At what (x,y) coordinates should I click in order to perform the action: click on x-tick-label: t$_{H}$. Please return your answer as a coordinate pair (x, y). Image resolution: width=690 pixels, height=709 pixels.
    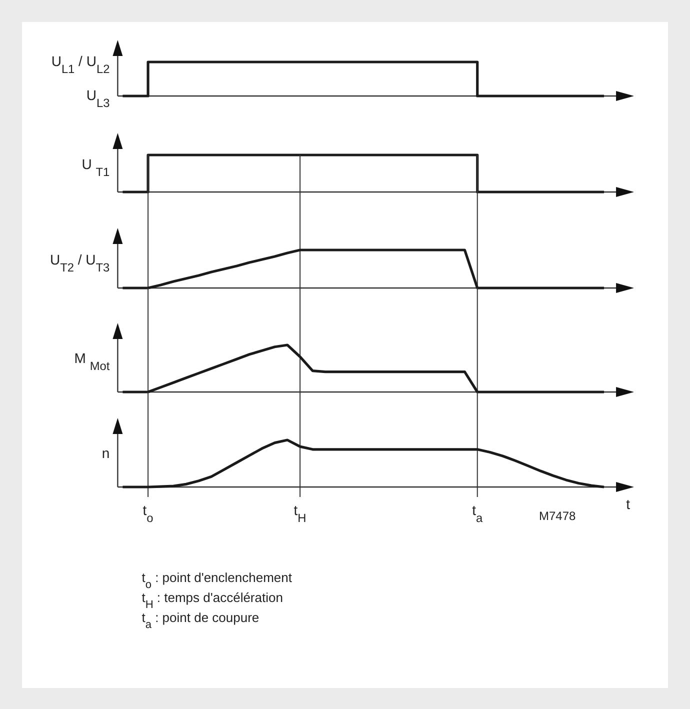
    Looking at the image, I should click on (300, 513).